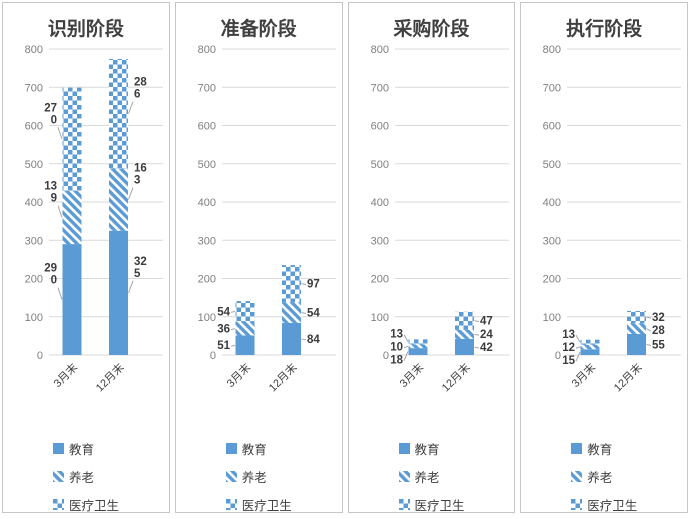 Image resolution: width=690 pixels, height=519 pixels. Describe the element at coordinates (486, 322) in the screenshot. I see `data-label: 47` at that location.